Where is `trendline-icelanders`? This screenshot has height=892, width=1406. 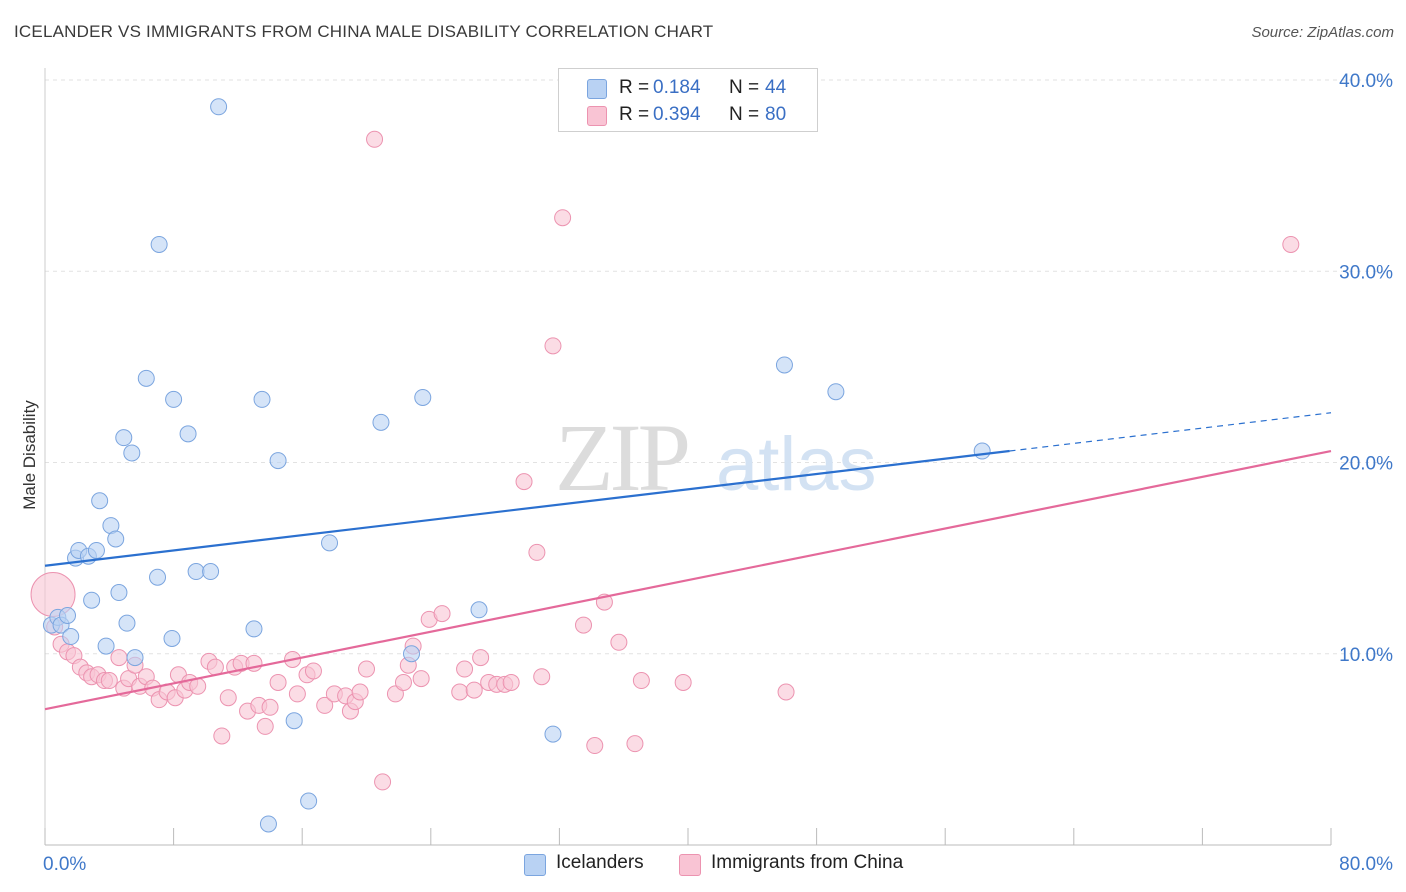
trendline-icelanders is located at coordinates (527, 508).